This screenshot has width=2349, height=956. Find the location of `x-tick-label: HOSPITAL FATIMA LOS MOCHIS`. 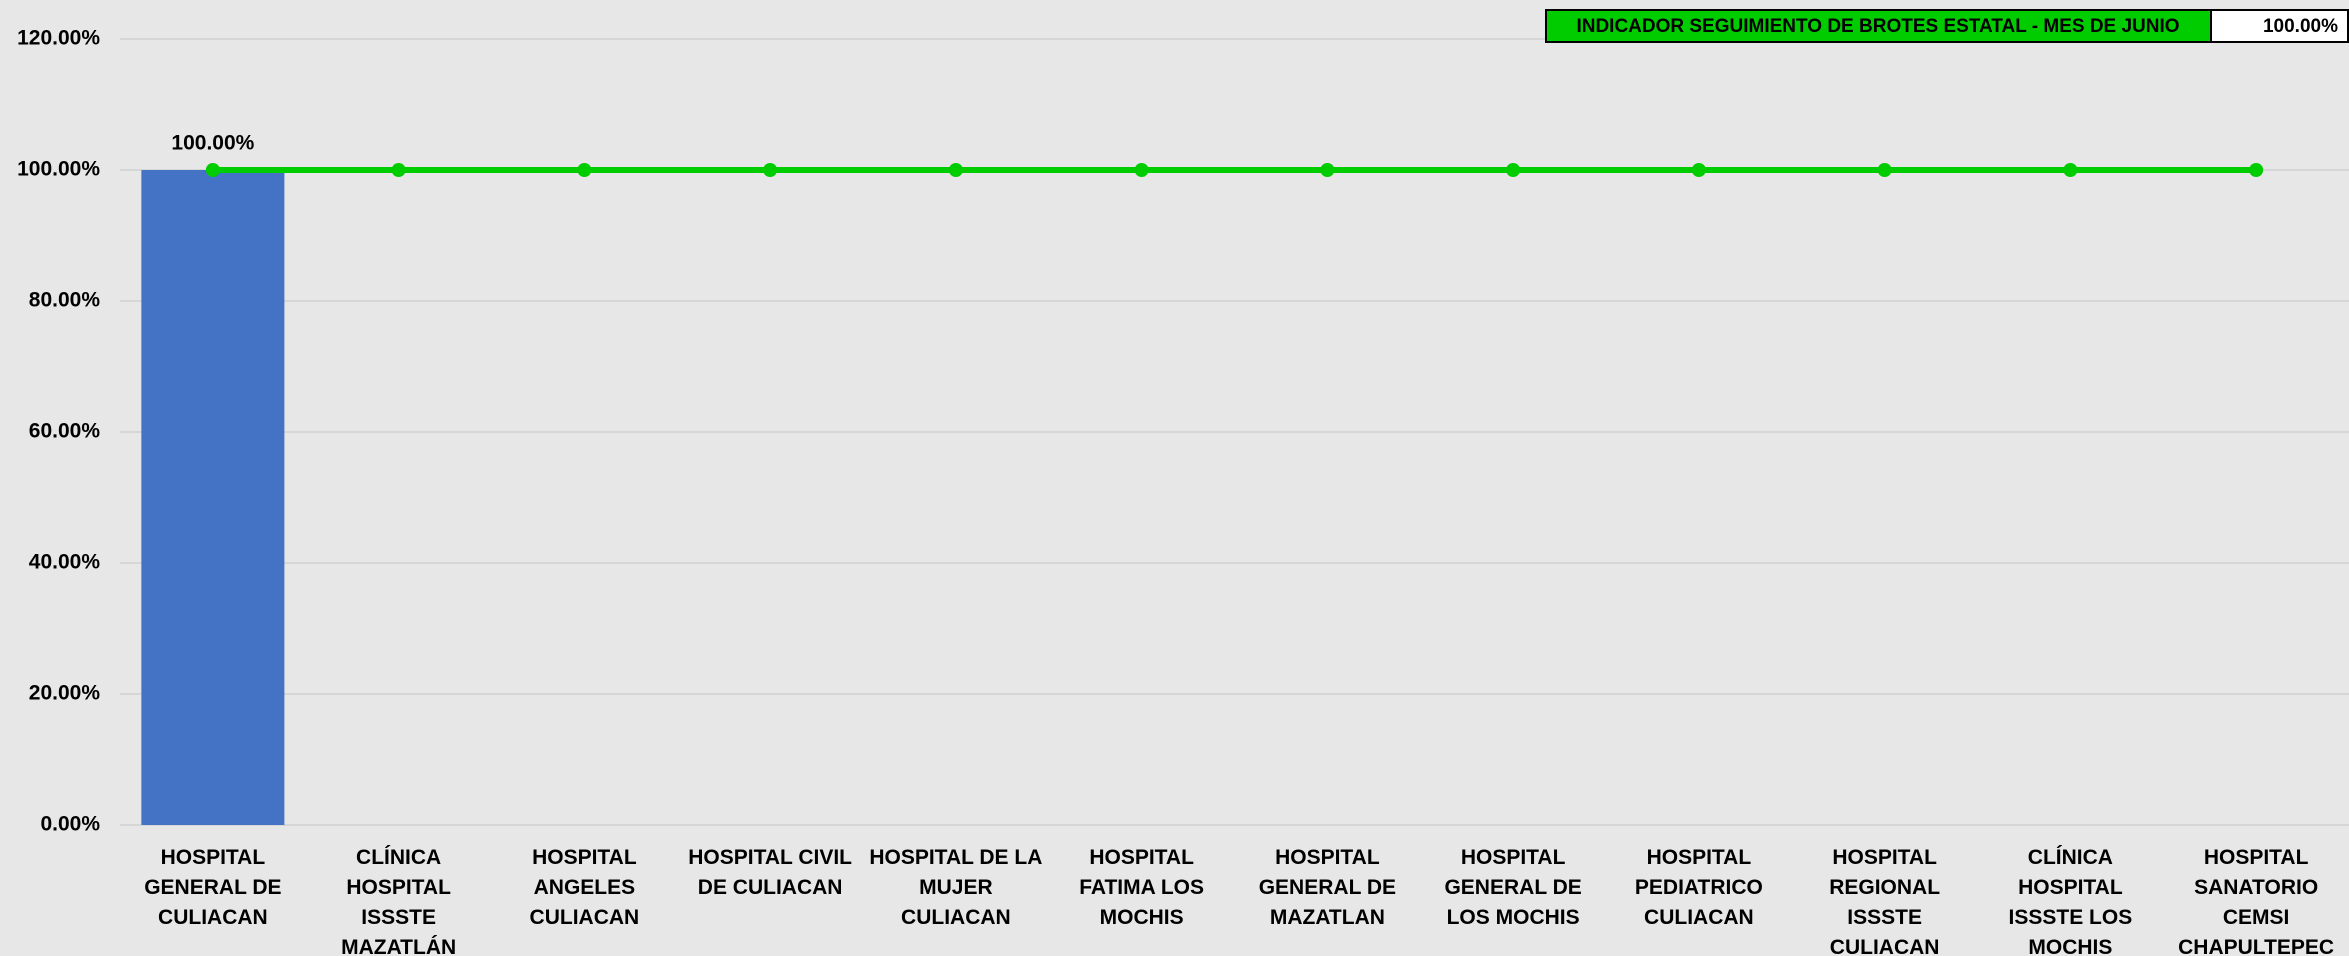

x-tick-label: HOSPITAL FATIMA LOS MOCHIS is located at coordinates (1142, 887).